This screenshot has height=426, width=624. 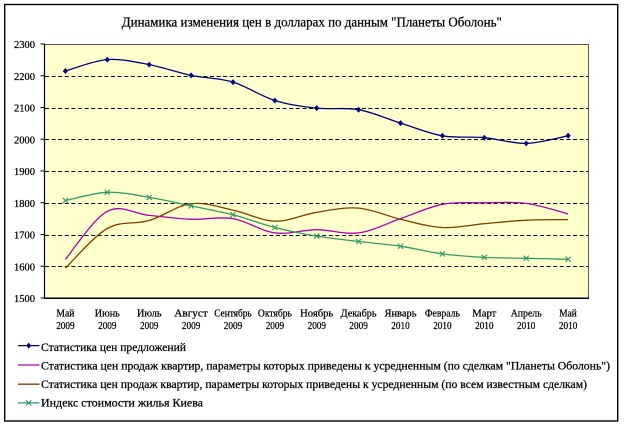 What do you see at coordinates (24, 299) in the screenshot?
I see `svg-text: 1500` at bounding box center [24, 299].